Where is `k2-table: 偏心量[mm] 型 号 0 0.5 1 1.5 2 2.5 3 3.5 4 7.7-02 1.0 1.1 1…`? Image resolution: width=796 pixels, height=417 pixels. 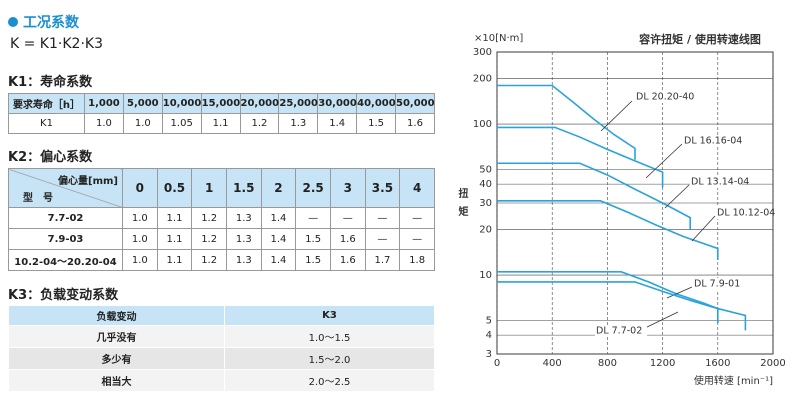
k2-table: 偏心量[mm] 型 号 0 0.5 1 1.5 2 2.5 3 3.5 4 7.7-02 1.0 1.1 1… is located at coordinates (221, 219).